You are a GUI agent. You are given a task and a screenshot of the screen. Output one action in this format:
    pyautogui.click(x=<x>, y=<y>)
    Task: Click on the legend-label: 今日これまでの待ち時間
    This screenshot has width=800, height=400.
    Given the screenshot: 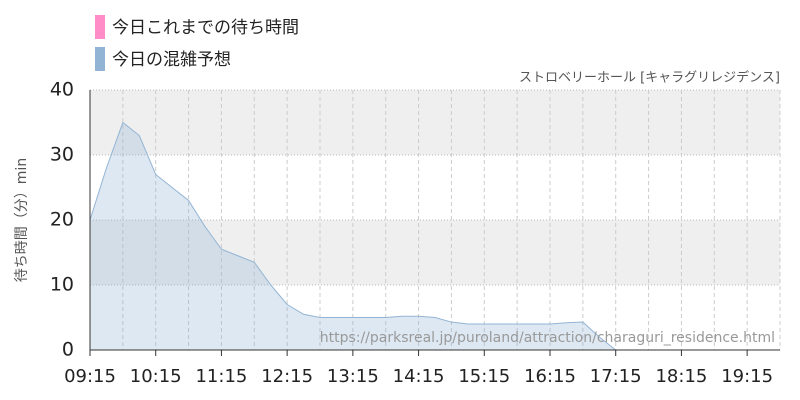 What is the action you would take?
    pyautogui.click(x=205, y=28)
    